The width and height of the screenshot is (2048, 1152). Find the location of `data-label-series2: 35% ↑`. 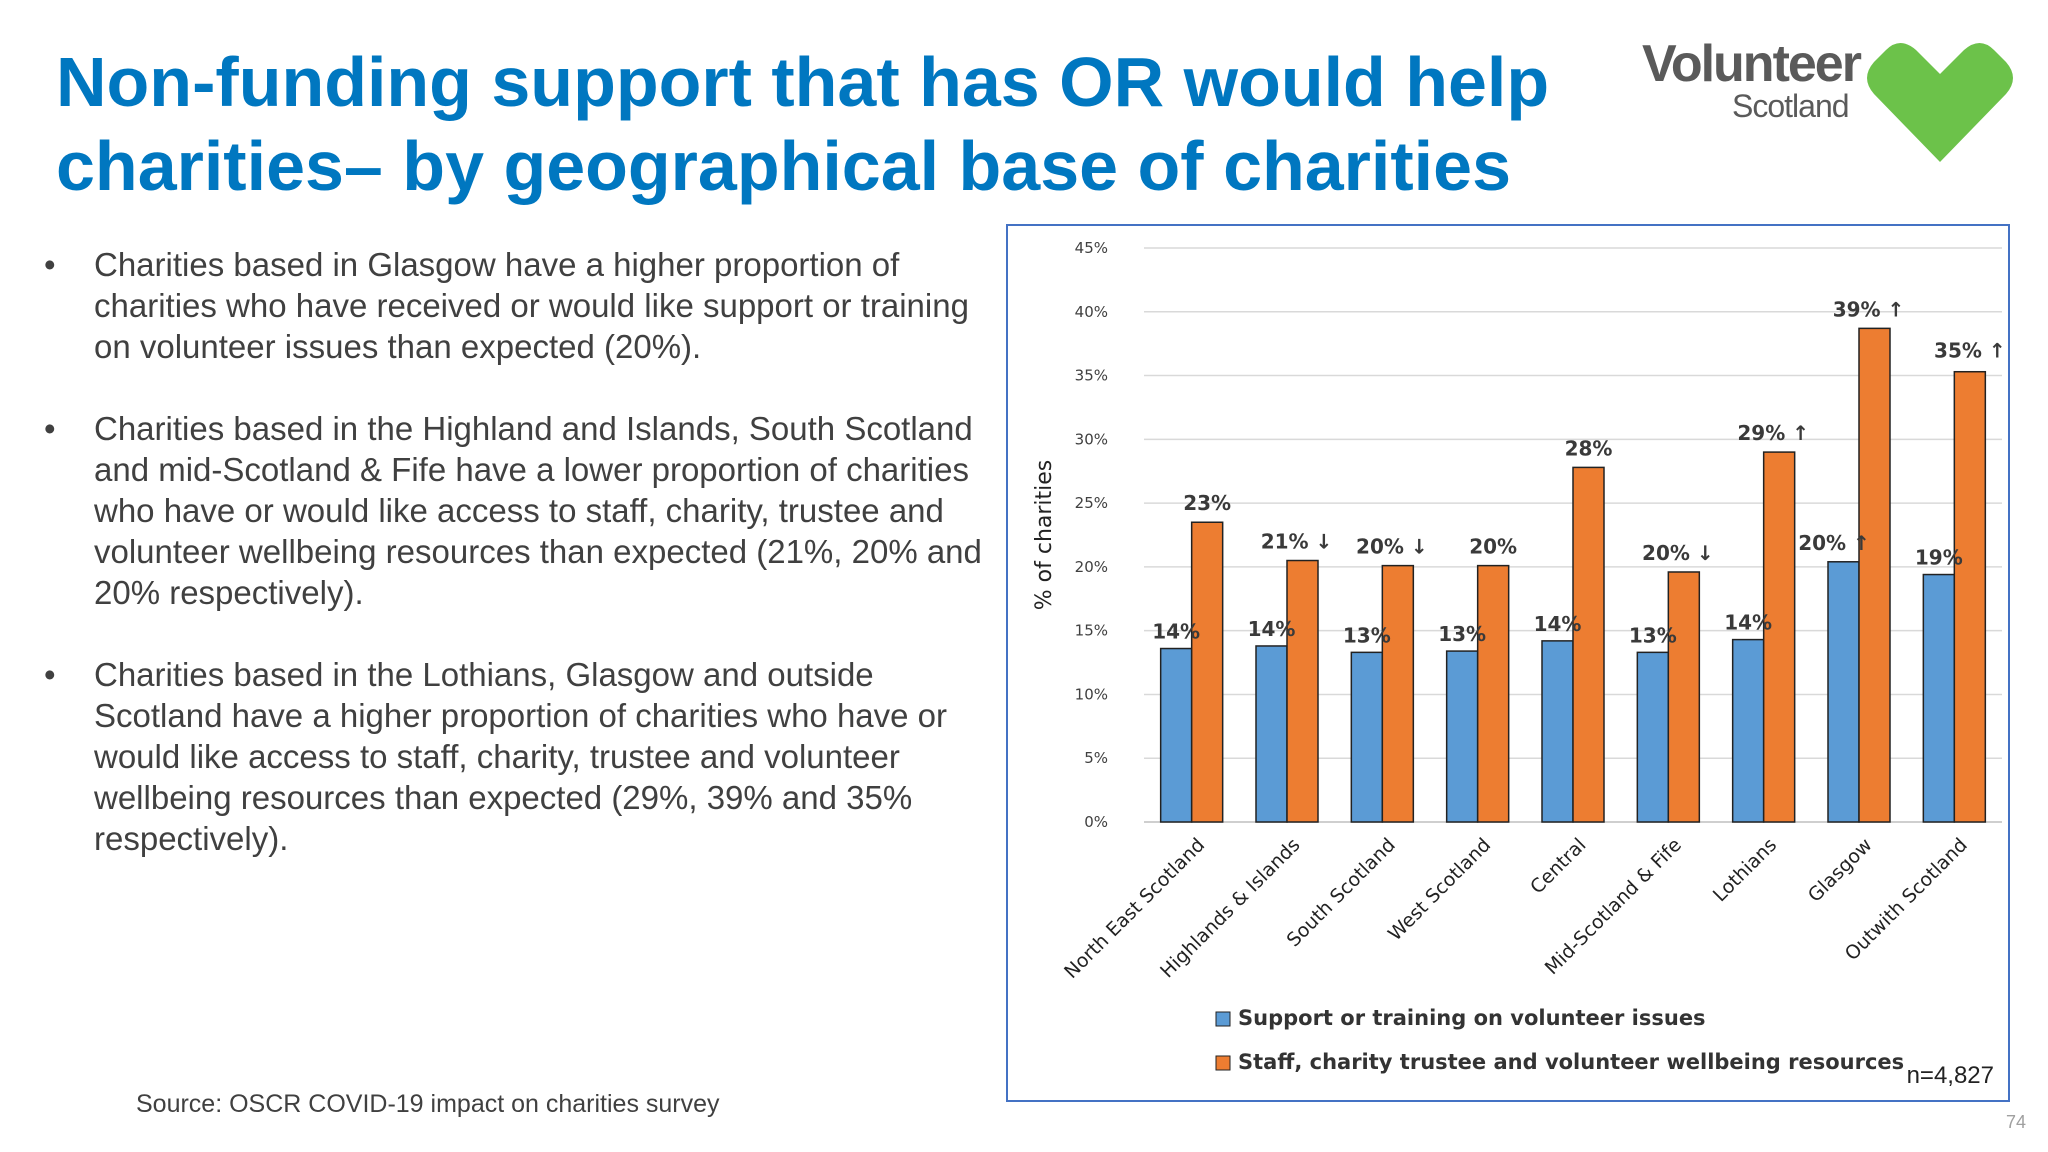

data-label-series2: 35% ↑ is located at coordinates (1970, 351).